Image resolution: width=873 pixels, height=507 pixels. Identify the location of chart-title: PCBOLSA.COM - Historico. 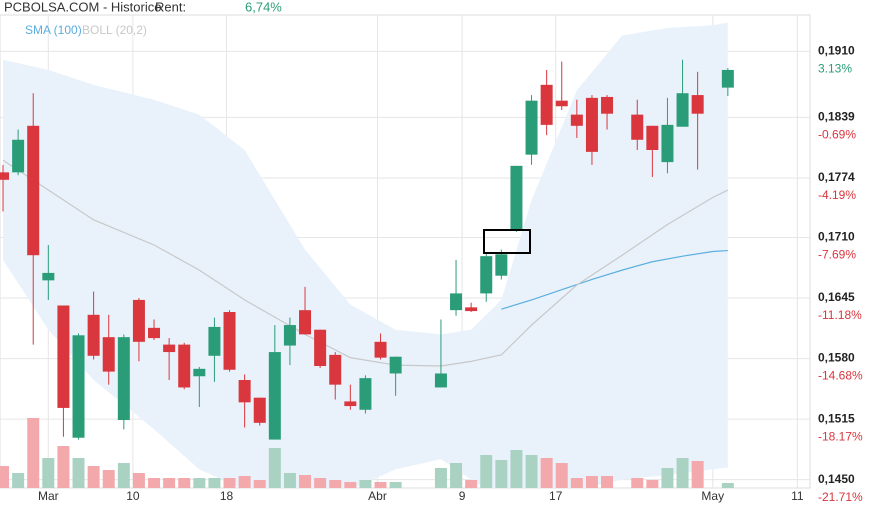
(82, 7).